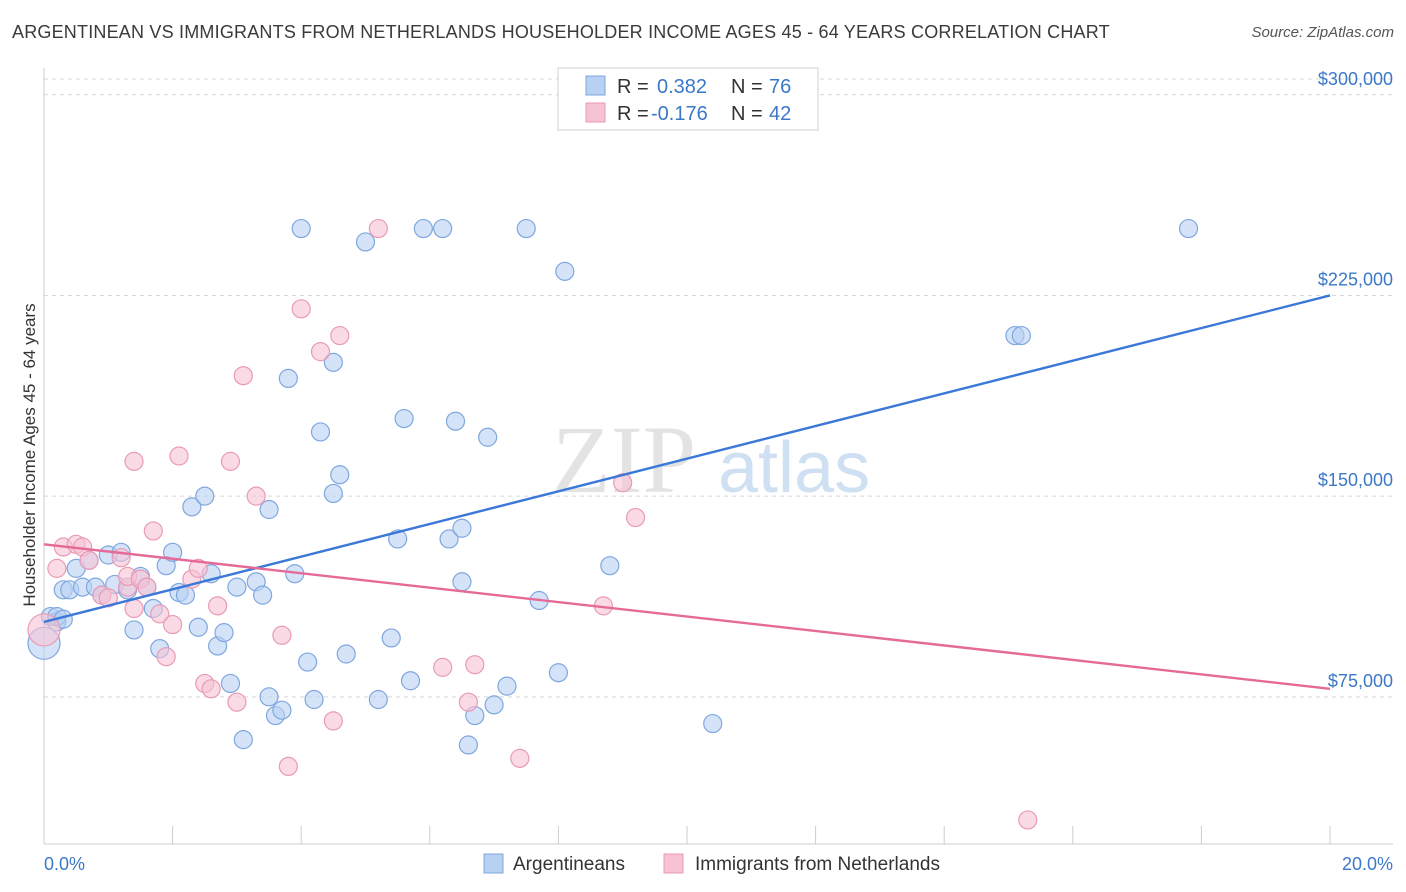 This screenshot has width=1406, height=892. Describe the element at coordinates (780, 114) in the screenshot. I see `stats-n-value-2: 42` at that location.